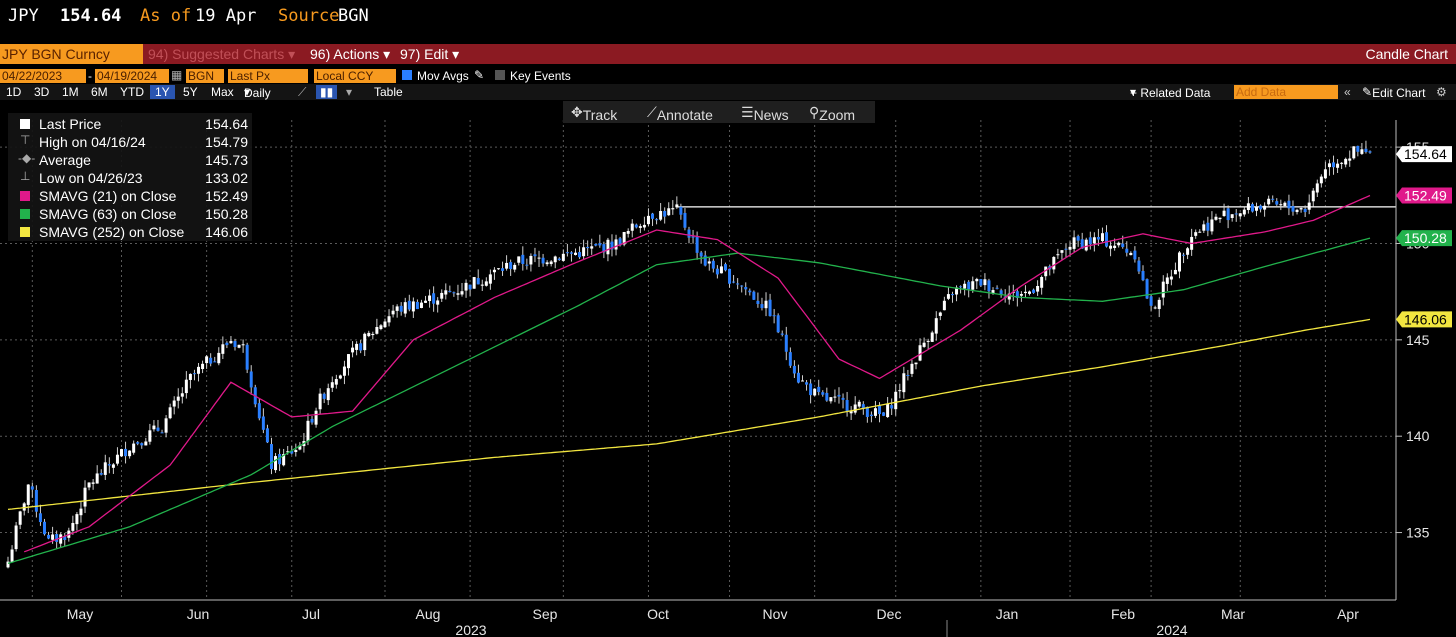 The width and height of the screenshot is (1456, 637). I want to click on edit-chart-button: ✎ Edit Chart, so click(1394, 92).